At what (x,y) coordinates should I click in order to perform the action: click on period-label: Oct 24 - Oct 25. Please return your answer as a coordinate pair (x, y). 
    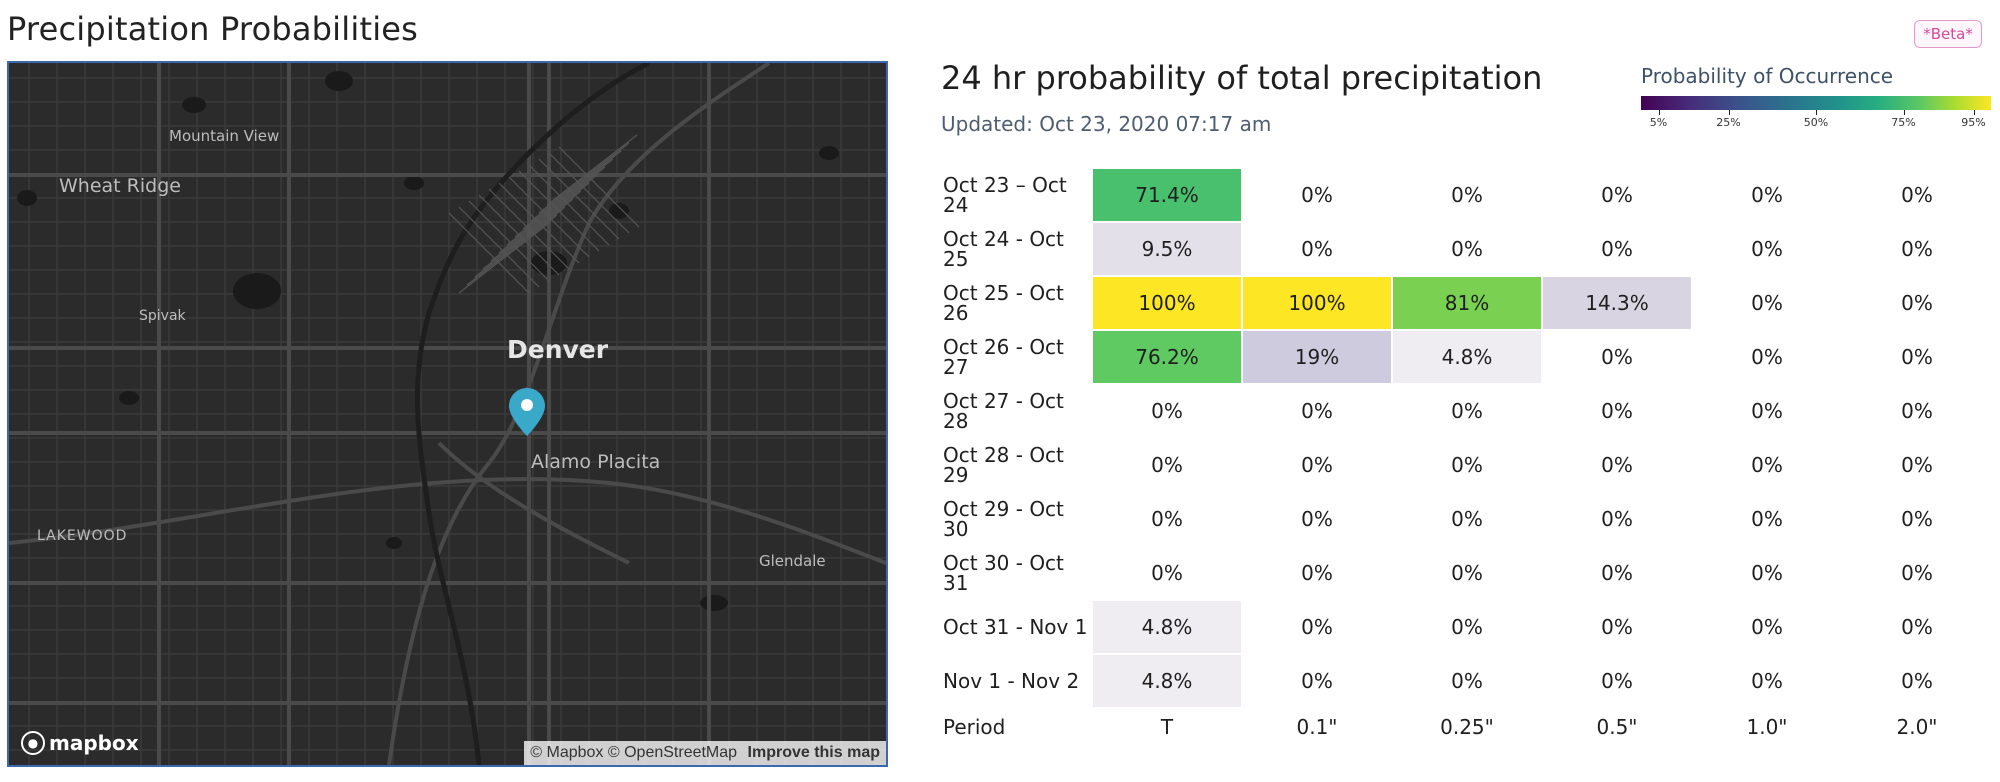
    Looking at the image, I should click on (1003, 249).